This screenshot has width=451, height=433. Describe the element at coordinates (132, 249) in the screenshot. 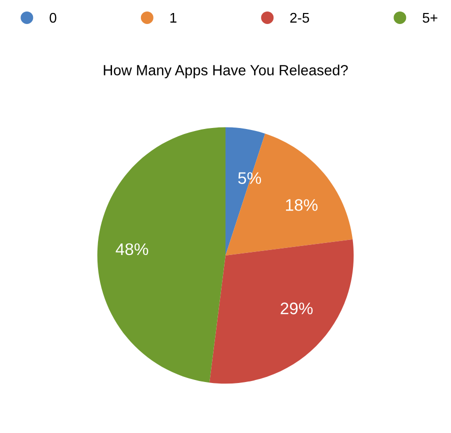

I see `data-label: 48%` at that location.